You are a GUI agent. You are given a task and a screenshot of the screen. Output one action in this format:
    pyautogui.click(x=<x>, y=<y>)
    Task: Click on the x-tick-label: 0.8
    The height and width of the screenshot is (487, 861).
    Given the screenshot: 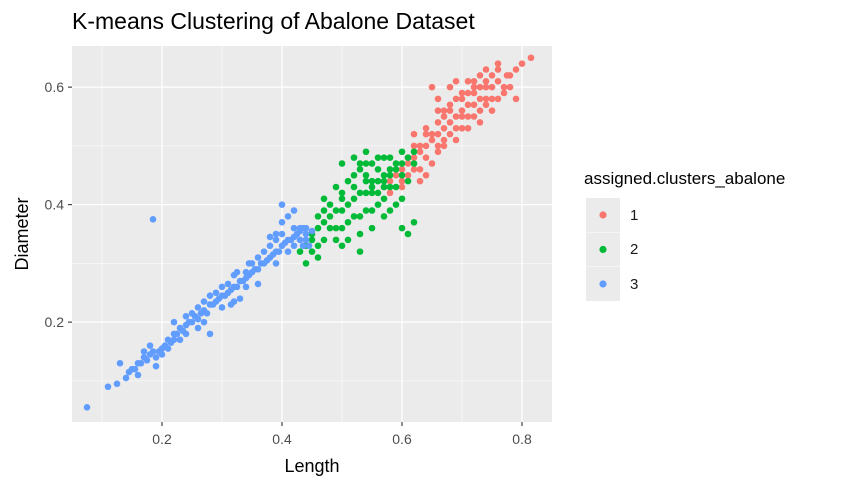 What is the action you would take?
    pyautogui.click(x=522, y=439)
    